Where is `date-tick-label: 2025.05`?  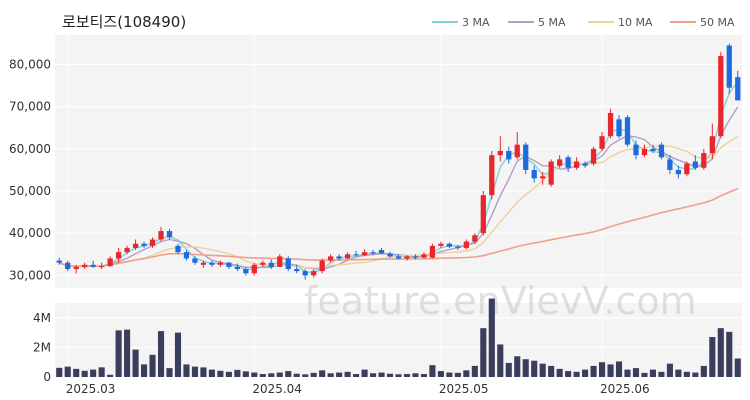 date-tick-label: 2025.05 is located at coordinates (464, 389).